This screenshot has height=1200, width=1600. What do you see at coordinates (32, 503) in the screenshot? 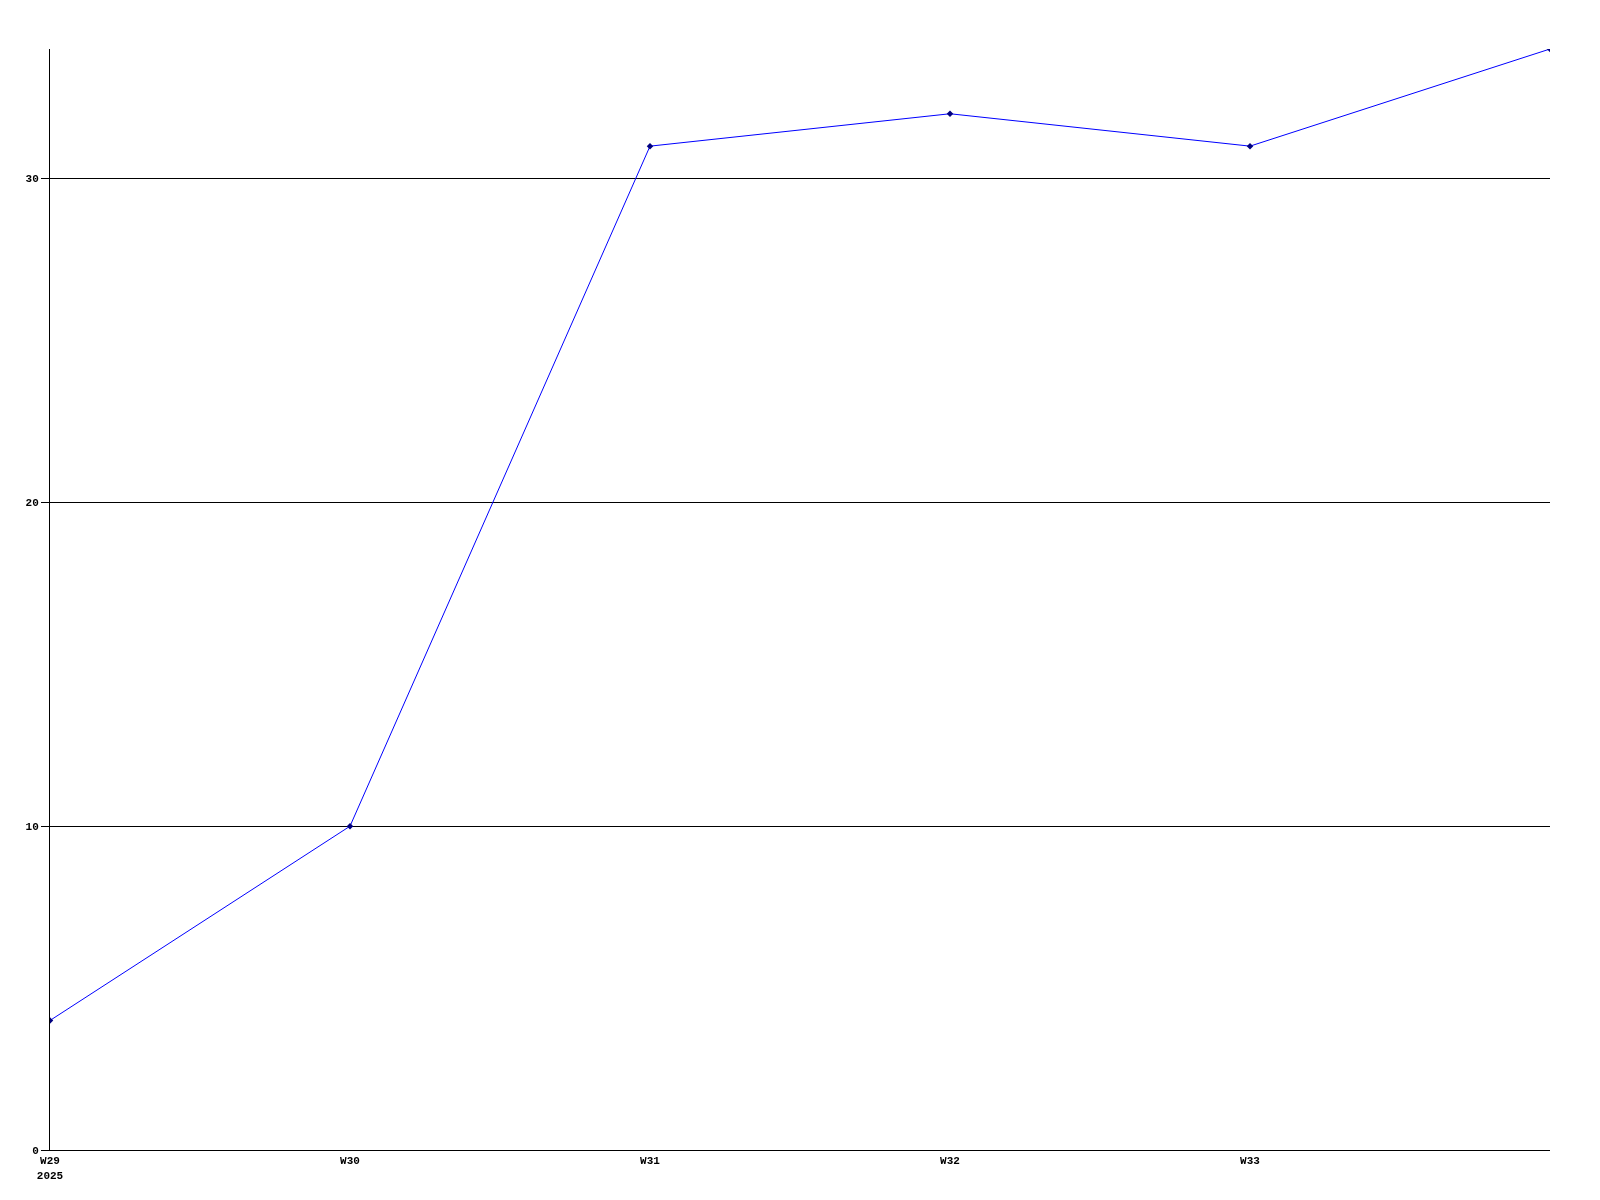
I see `y-tick-label: 20` at bounding box center [32, 503].